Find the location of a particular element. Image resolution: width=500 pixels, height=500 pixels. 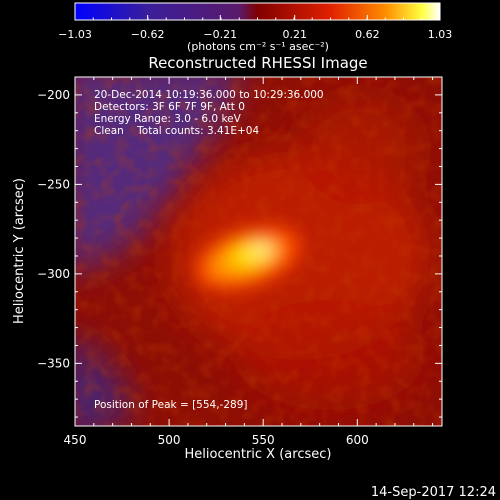

y-tick-label: −250 is located at coordinates (53, 184).